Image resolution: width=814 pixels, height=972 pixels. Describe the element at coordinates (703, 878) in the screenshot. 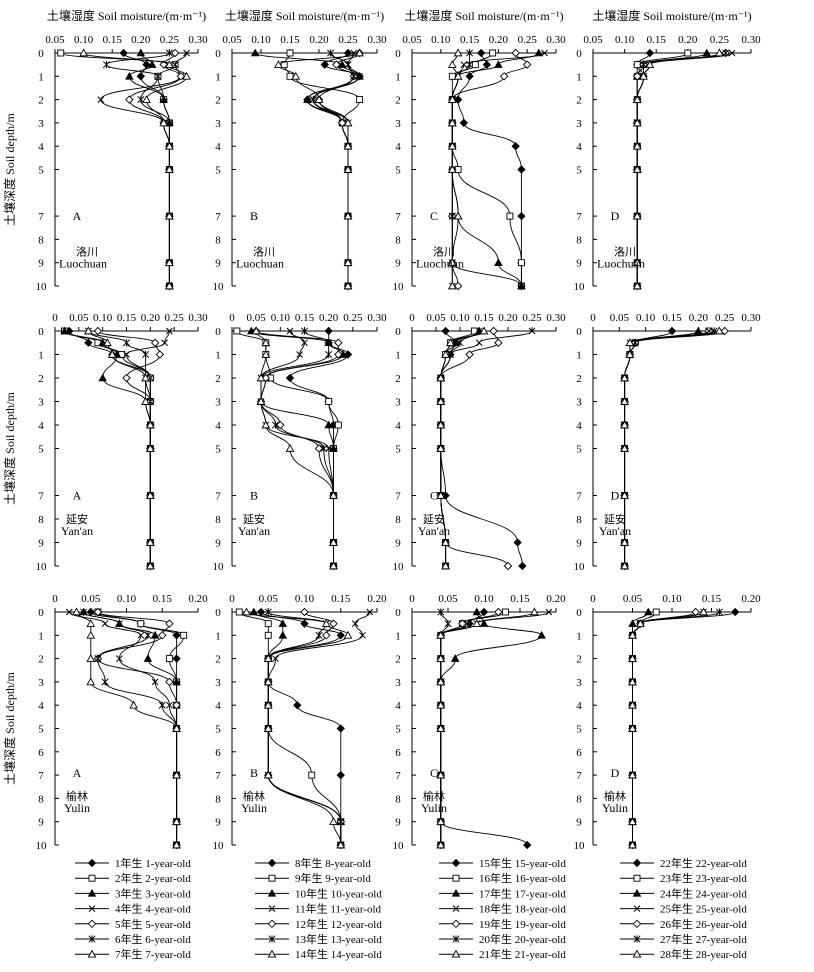

I see `legend-entry-label: 23年生 23-year-old` at that location.